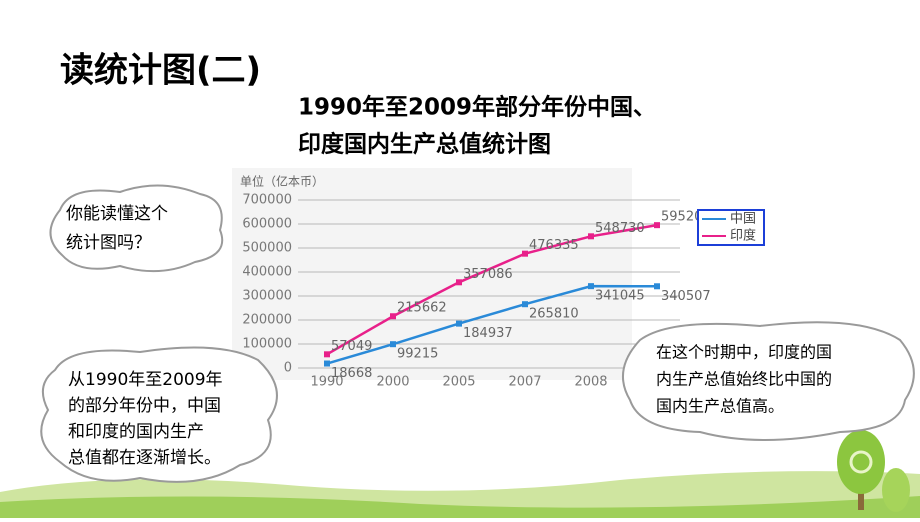 This screenshot has height=522, width=920. Describe the element at coordinates (326, 382) in the screenshot. I see `x-tick-label: 1990` at that location.